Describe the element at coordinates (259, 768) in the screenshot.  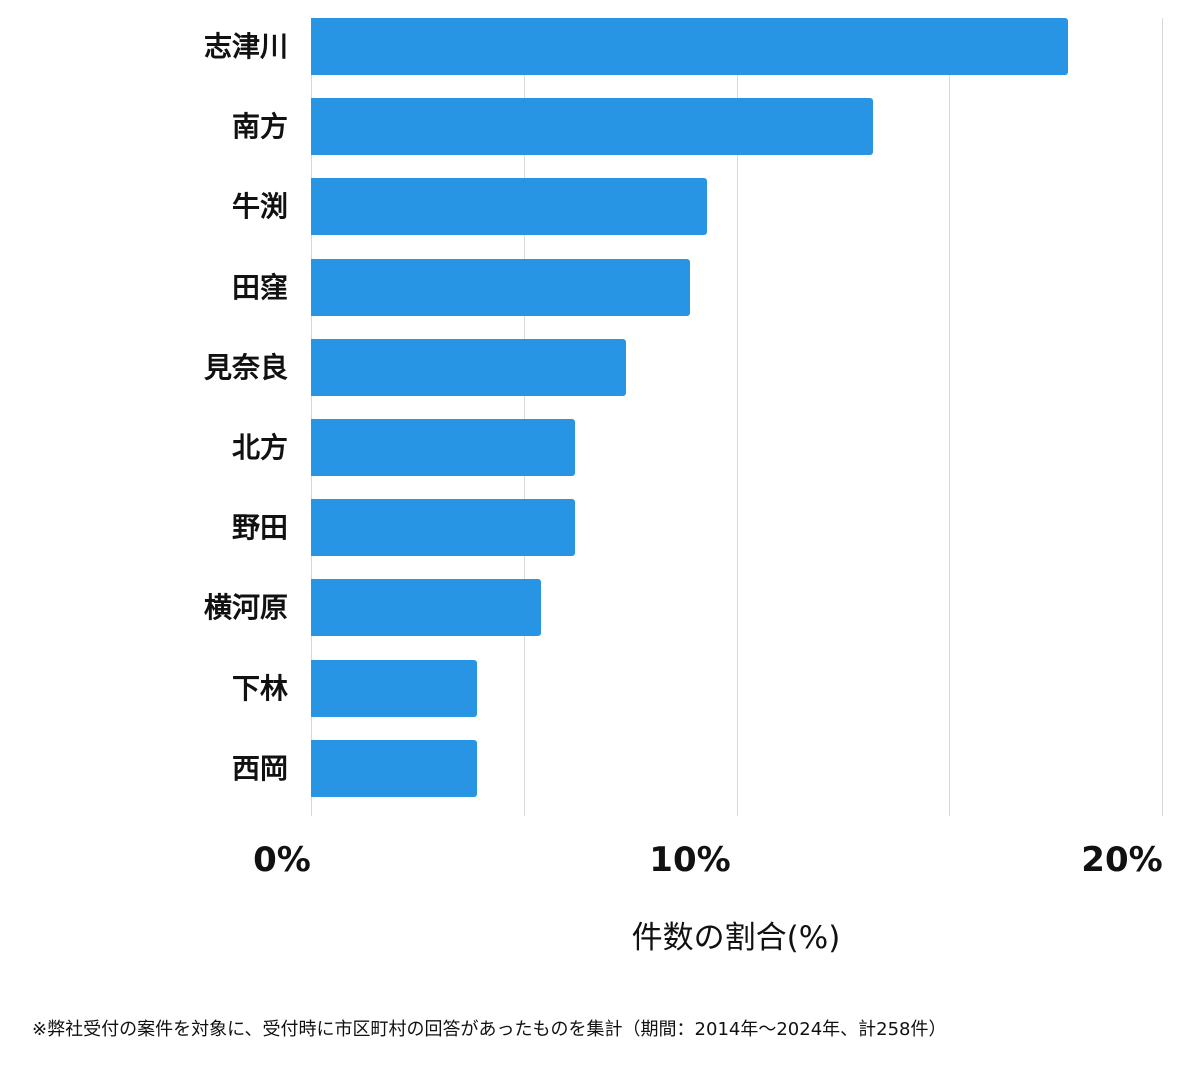
I see `category-label: 西岡` at that location.